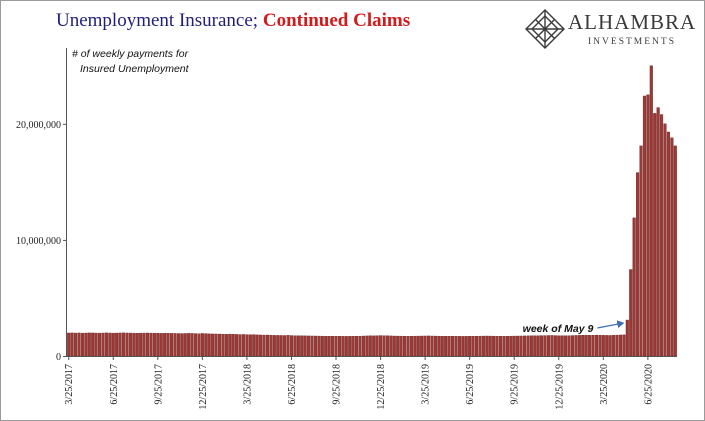  What do you see at coordinates (38, 241) in the screenshot?
I see `y-tick-label: 10,000,000` at bounding box center [38, 241].